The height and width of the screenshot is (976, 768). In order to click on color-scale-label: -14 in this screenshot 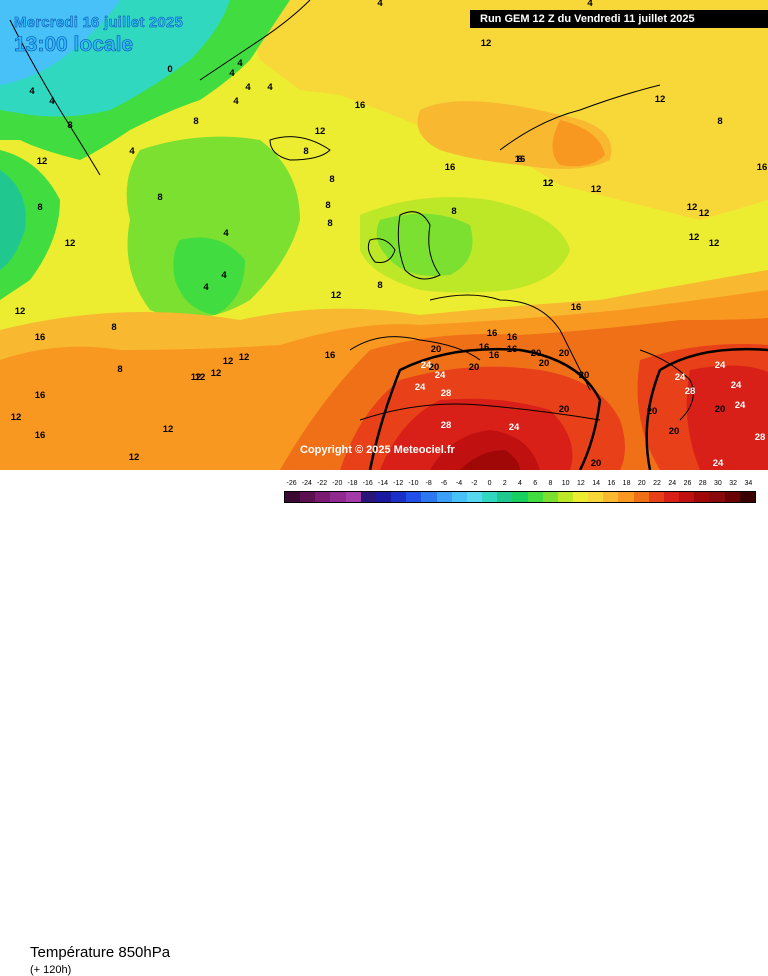, I will do `click(383, 483)`.